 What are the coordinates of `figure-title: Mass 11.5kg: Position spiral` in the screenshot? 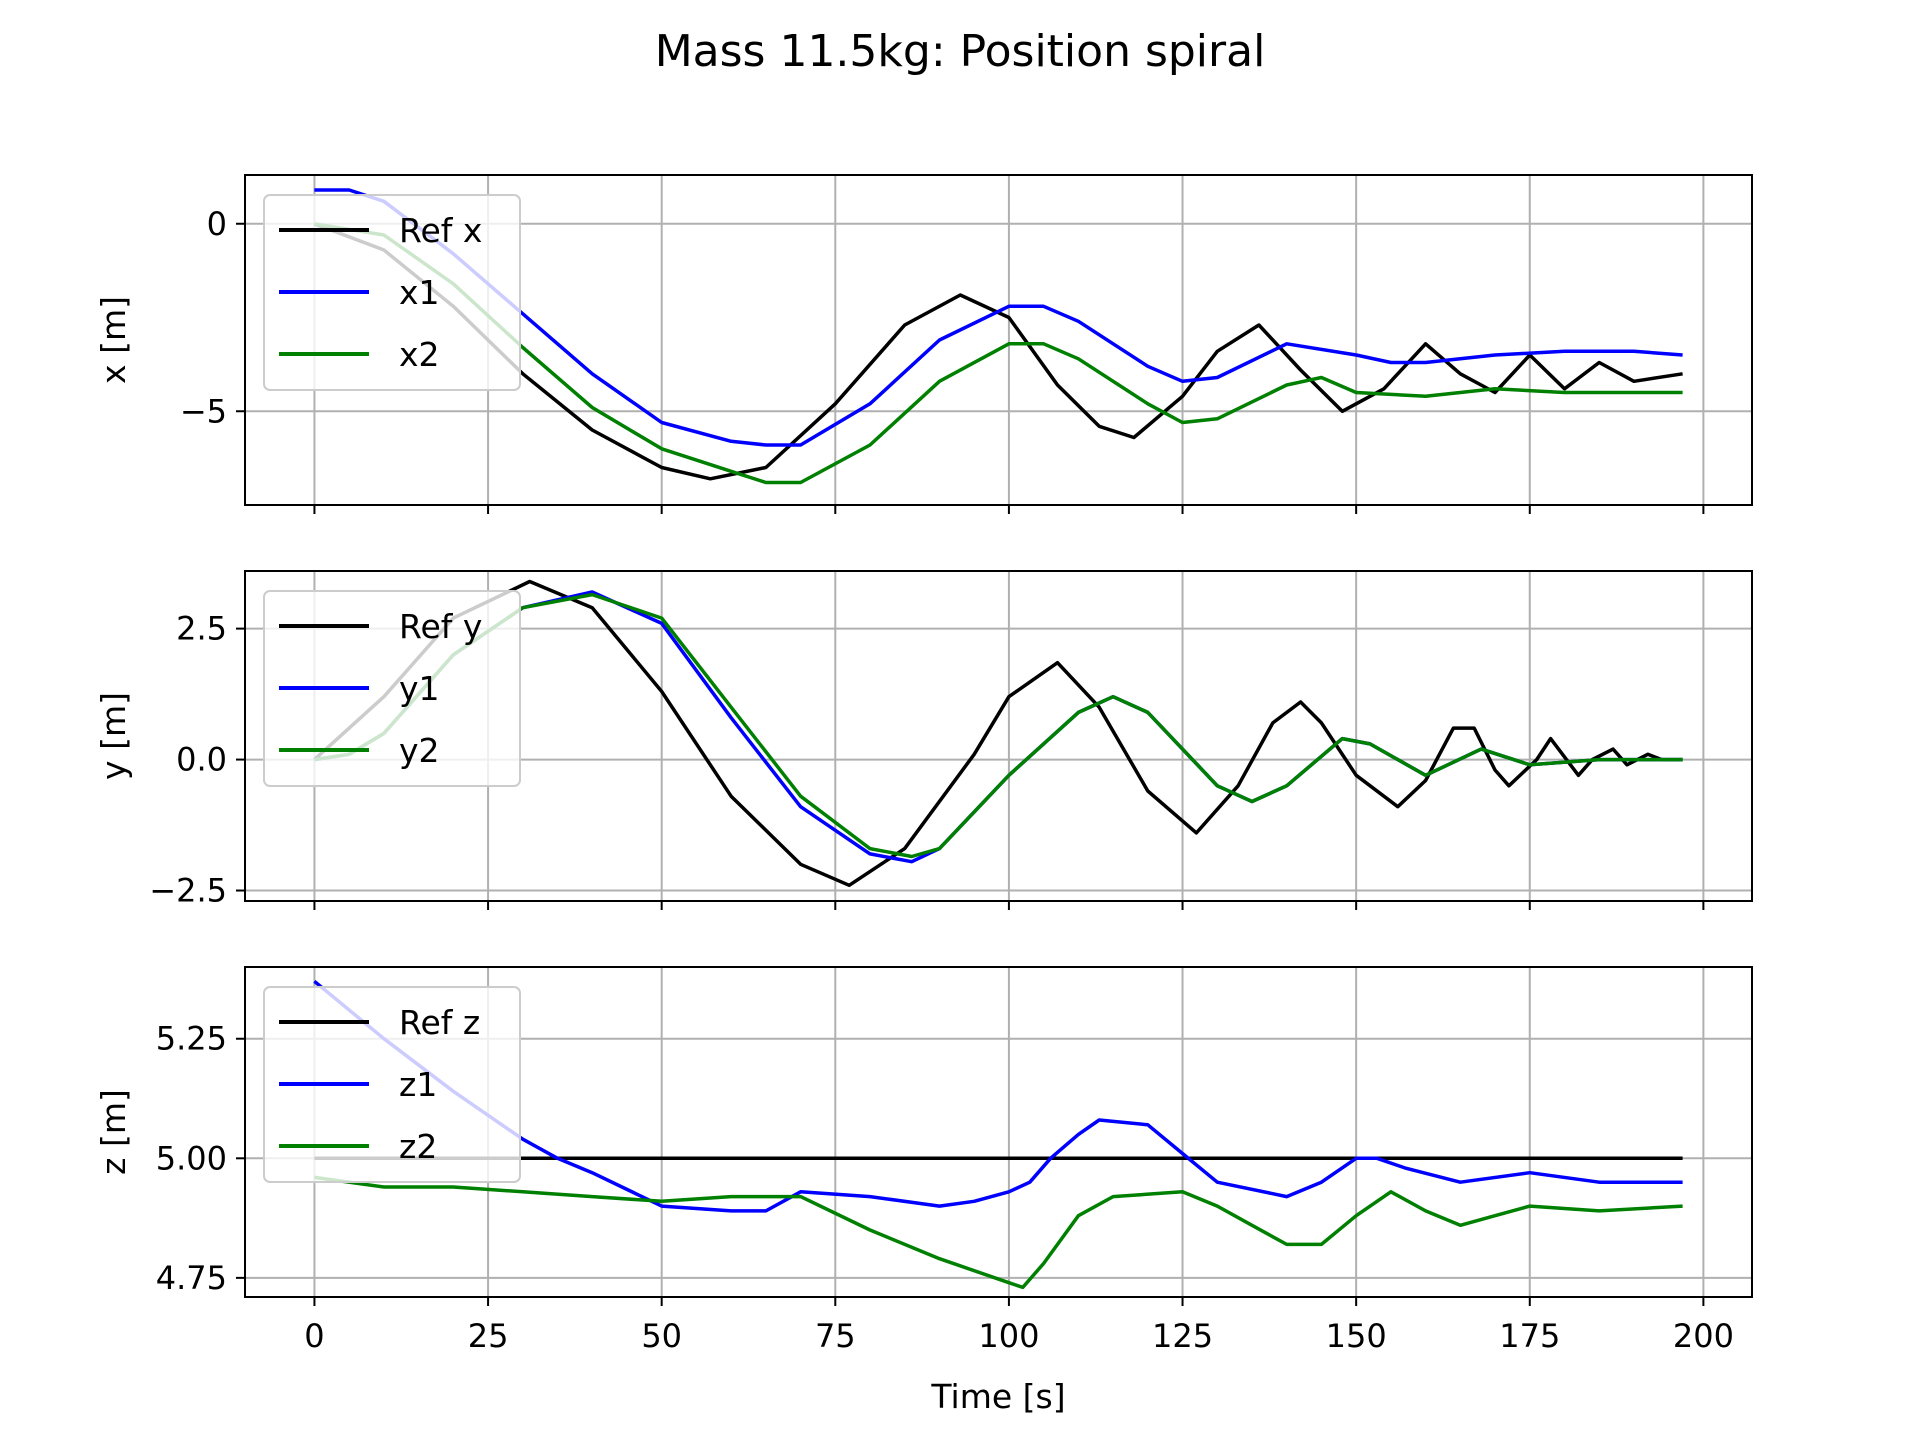 It's located at (960, 51).